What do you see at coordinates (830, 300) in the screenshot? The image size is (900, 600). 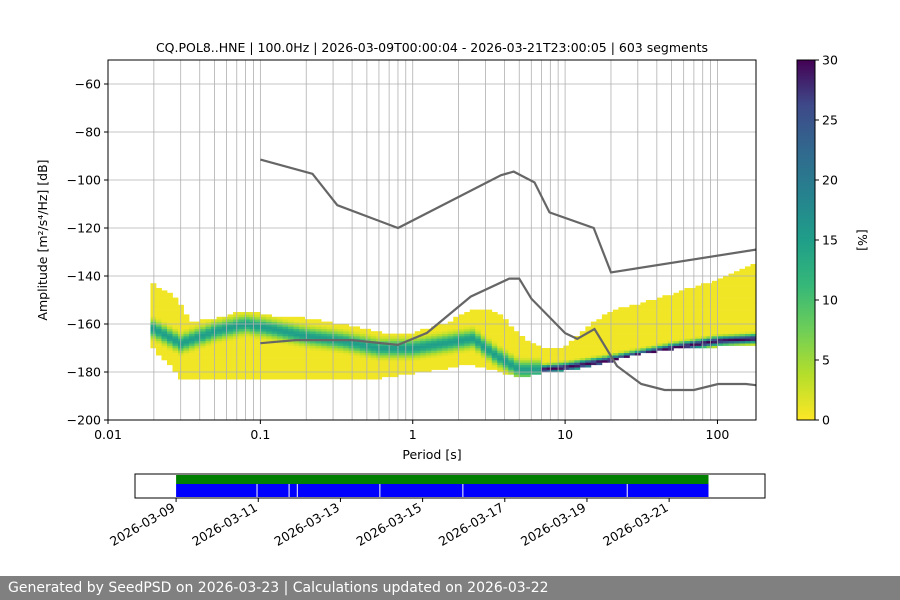 I see `colorbar-tick-label: 10` at bounding box center [830, 300].